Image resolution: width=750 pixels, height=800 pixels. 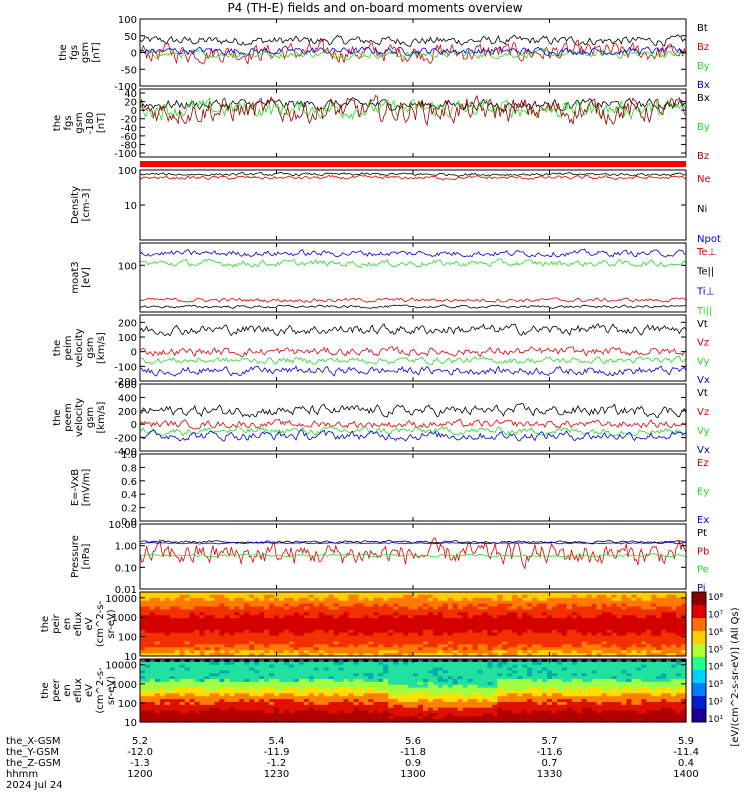 I want to click on legend-entry-Bx: Bx, so click(x=703, y=85).